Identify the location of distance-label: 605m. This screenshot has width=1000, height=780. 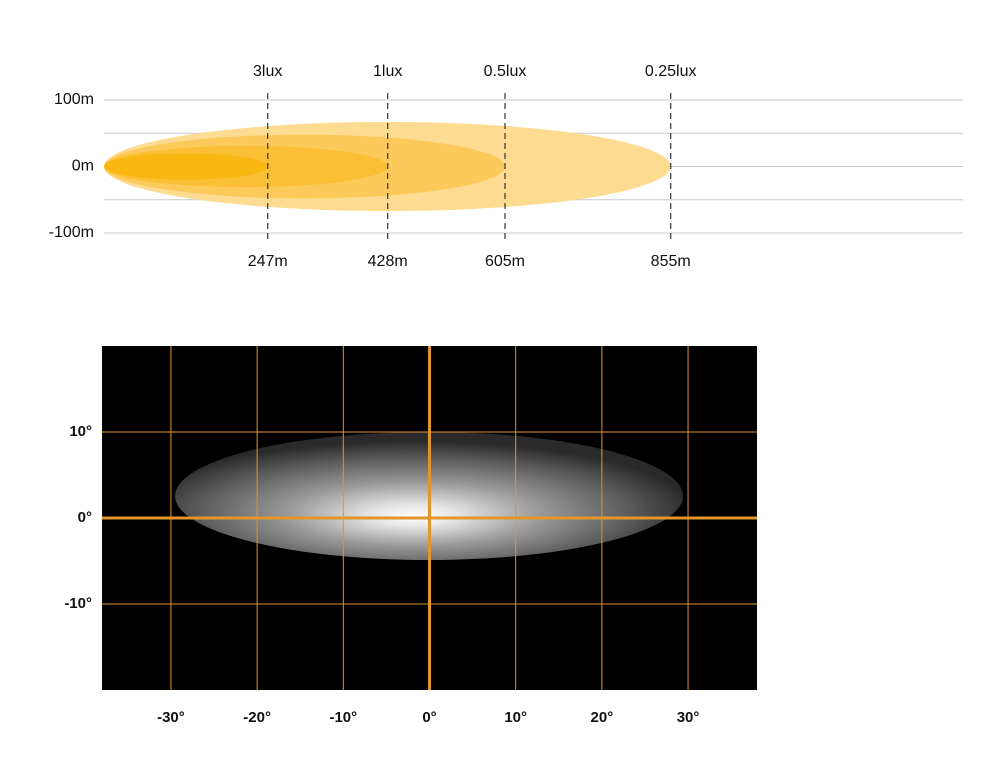
(505, 261).